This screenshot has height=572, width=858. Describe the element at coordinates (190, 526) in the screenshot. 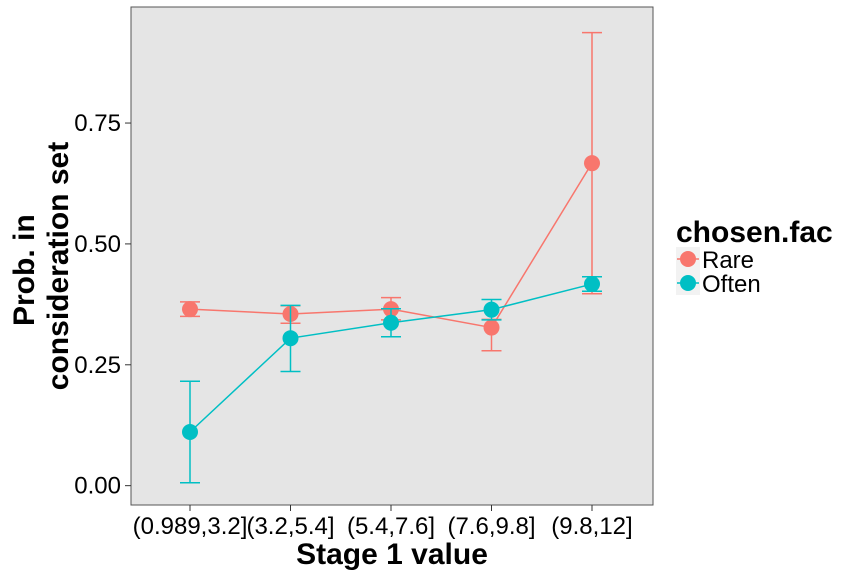

I see `x-tick-label: (0.989,3.2]` at that location.